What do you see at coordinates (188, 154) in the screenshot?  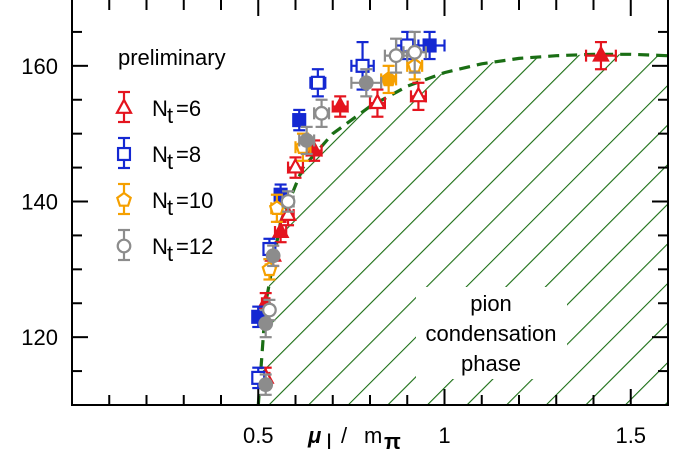 I see `legend-label-value: =8` at bounding box center [188, 154].